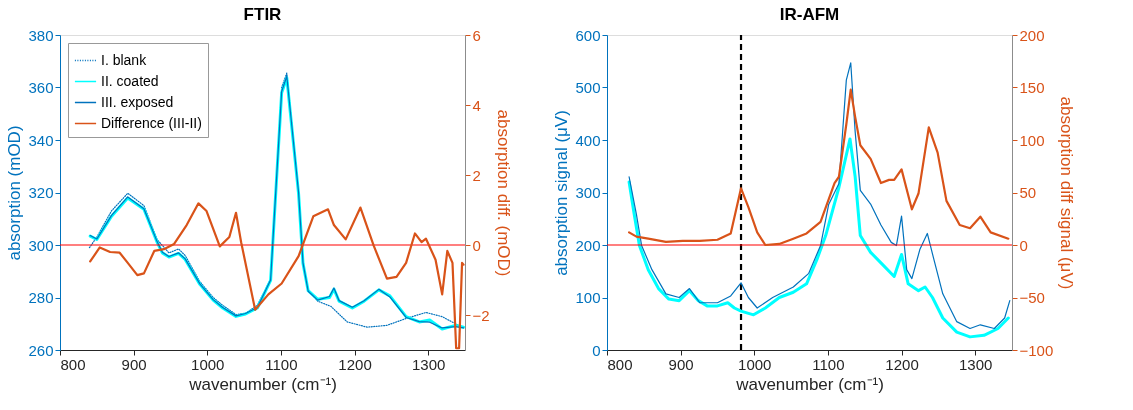  What do you see at coordinates (41, 35) in the screenshot?
I see `y-tick-label: 380` at bounding box center [41, 35].